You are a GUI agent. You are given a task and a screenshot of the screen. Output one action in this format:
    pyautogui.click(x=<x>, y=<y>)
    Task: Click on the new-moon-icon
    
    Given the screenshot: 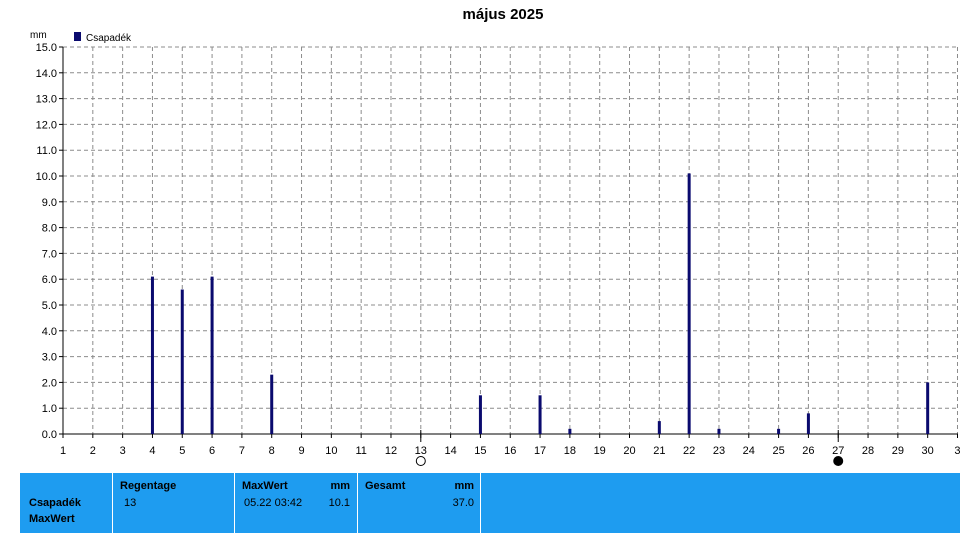 What is the action you would take?
    pyautogui.click(x=838, y=461)
    